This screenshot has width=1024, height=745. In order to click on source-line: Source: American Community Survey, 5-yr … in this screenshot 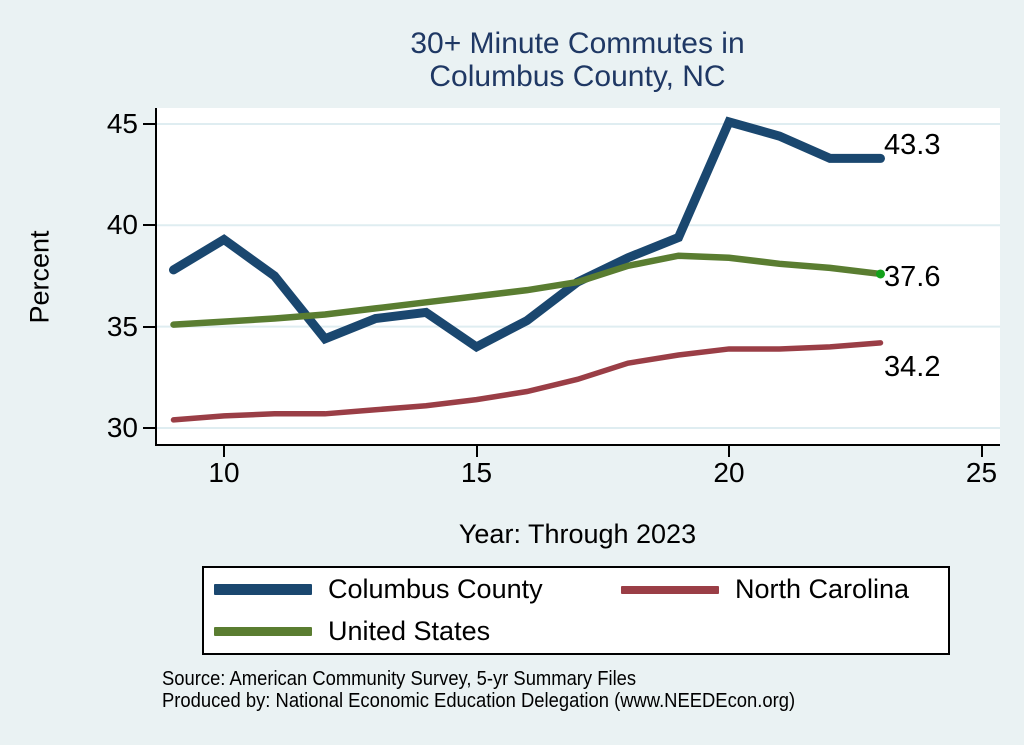, I will do `click(399, 679)`.